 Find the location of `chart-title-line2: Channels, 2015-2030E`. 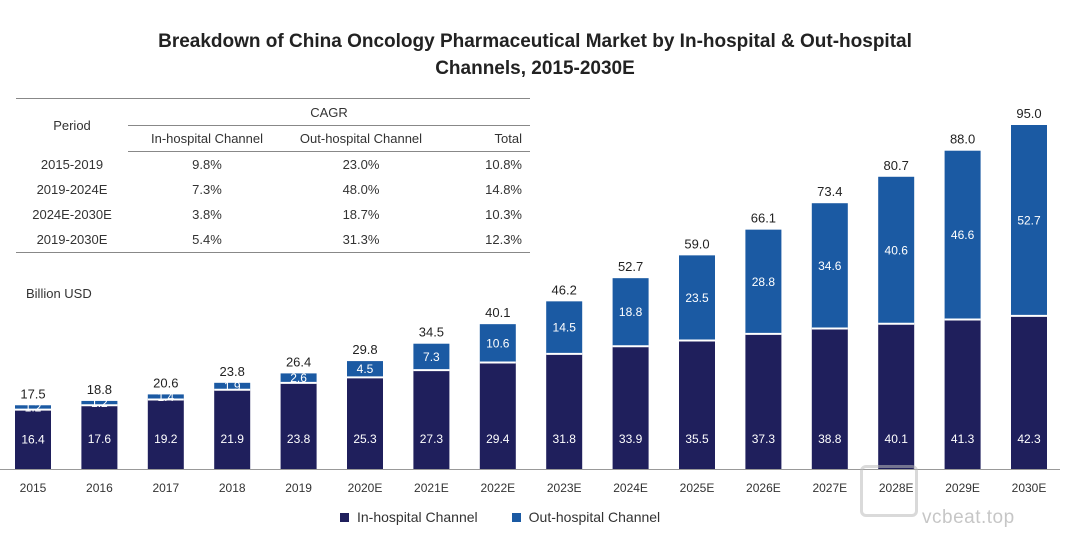

chart-title-line2: Channels, 2015-2030E is located at coordinates (535, 68).